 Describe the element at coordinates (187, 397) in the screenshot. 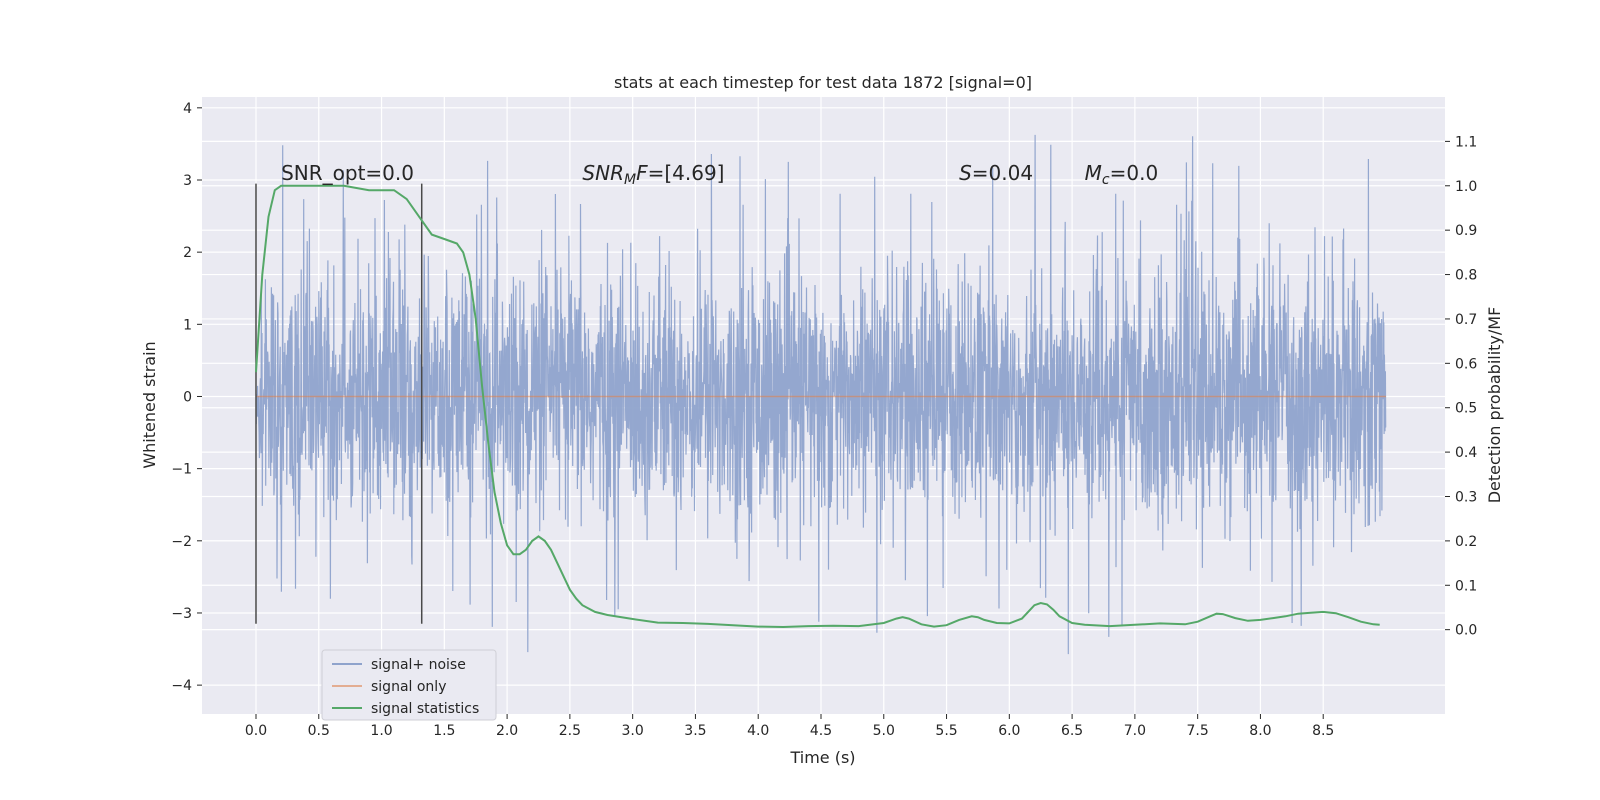

I see `y-left-tick-label: 0` at that location.